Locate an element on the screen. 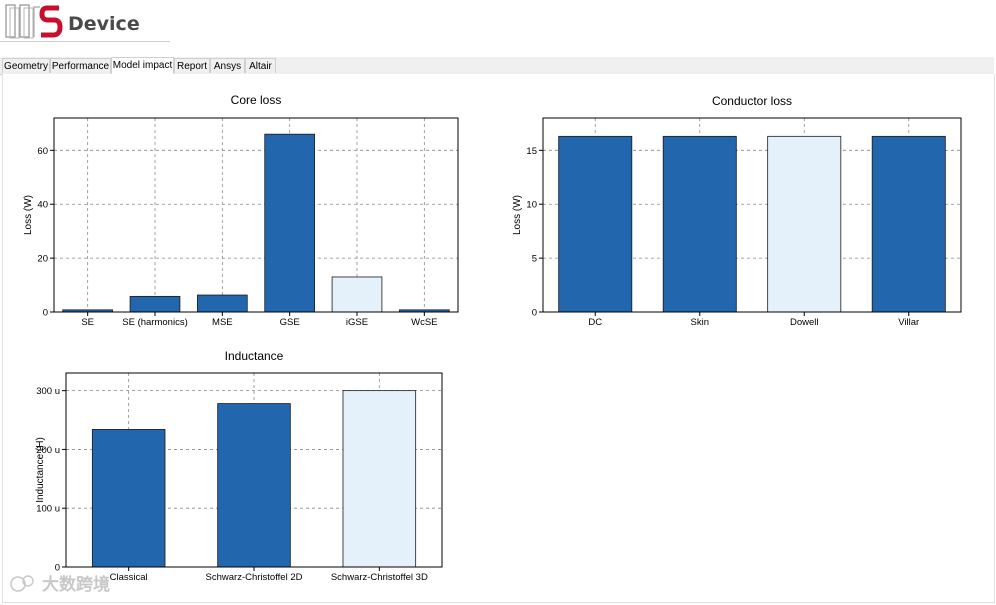 This screenshot has height=605, width=996. conductor-loss-ytick-label: 10 is located at coordinates (531, 205).